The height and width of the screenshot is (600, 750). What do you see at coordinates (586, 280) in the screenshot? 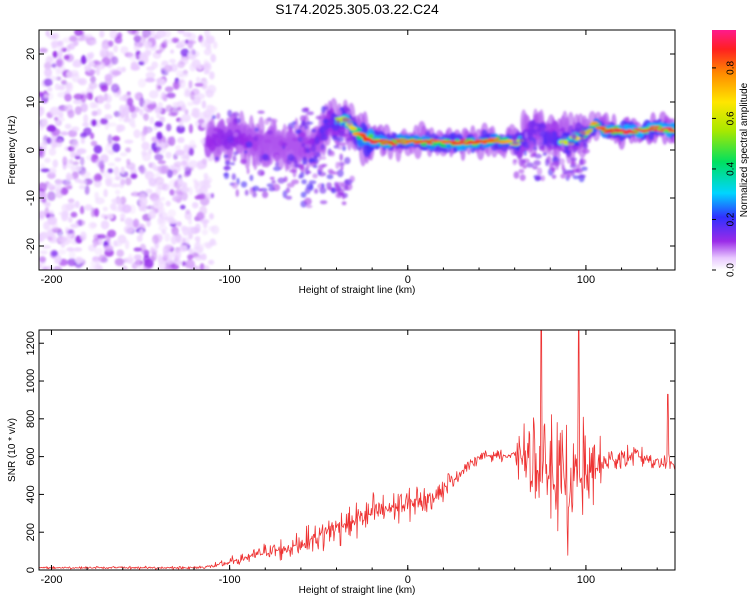
I see `x-tick-label: 100` at bounding box center [586, 280].